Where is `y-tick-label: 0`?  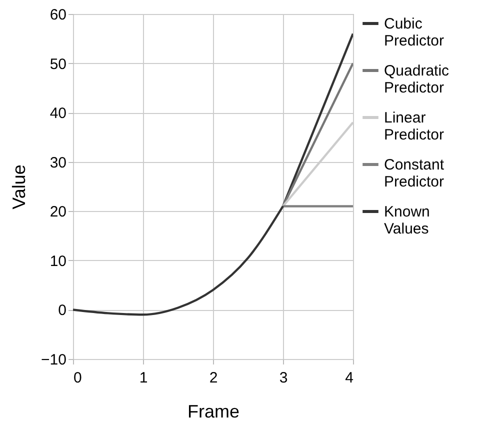 y-tick-label: 0 is located at coordinates (62, 311).